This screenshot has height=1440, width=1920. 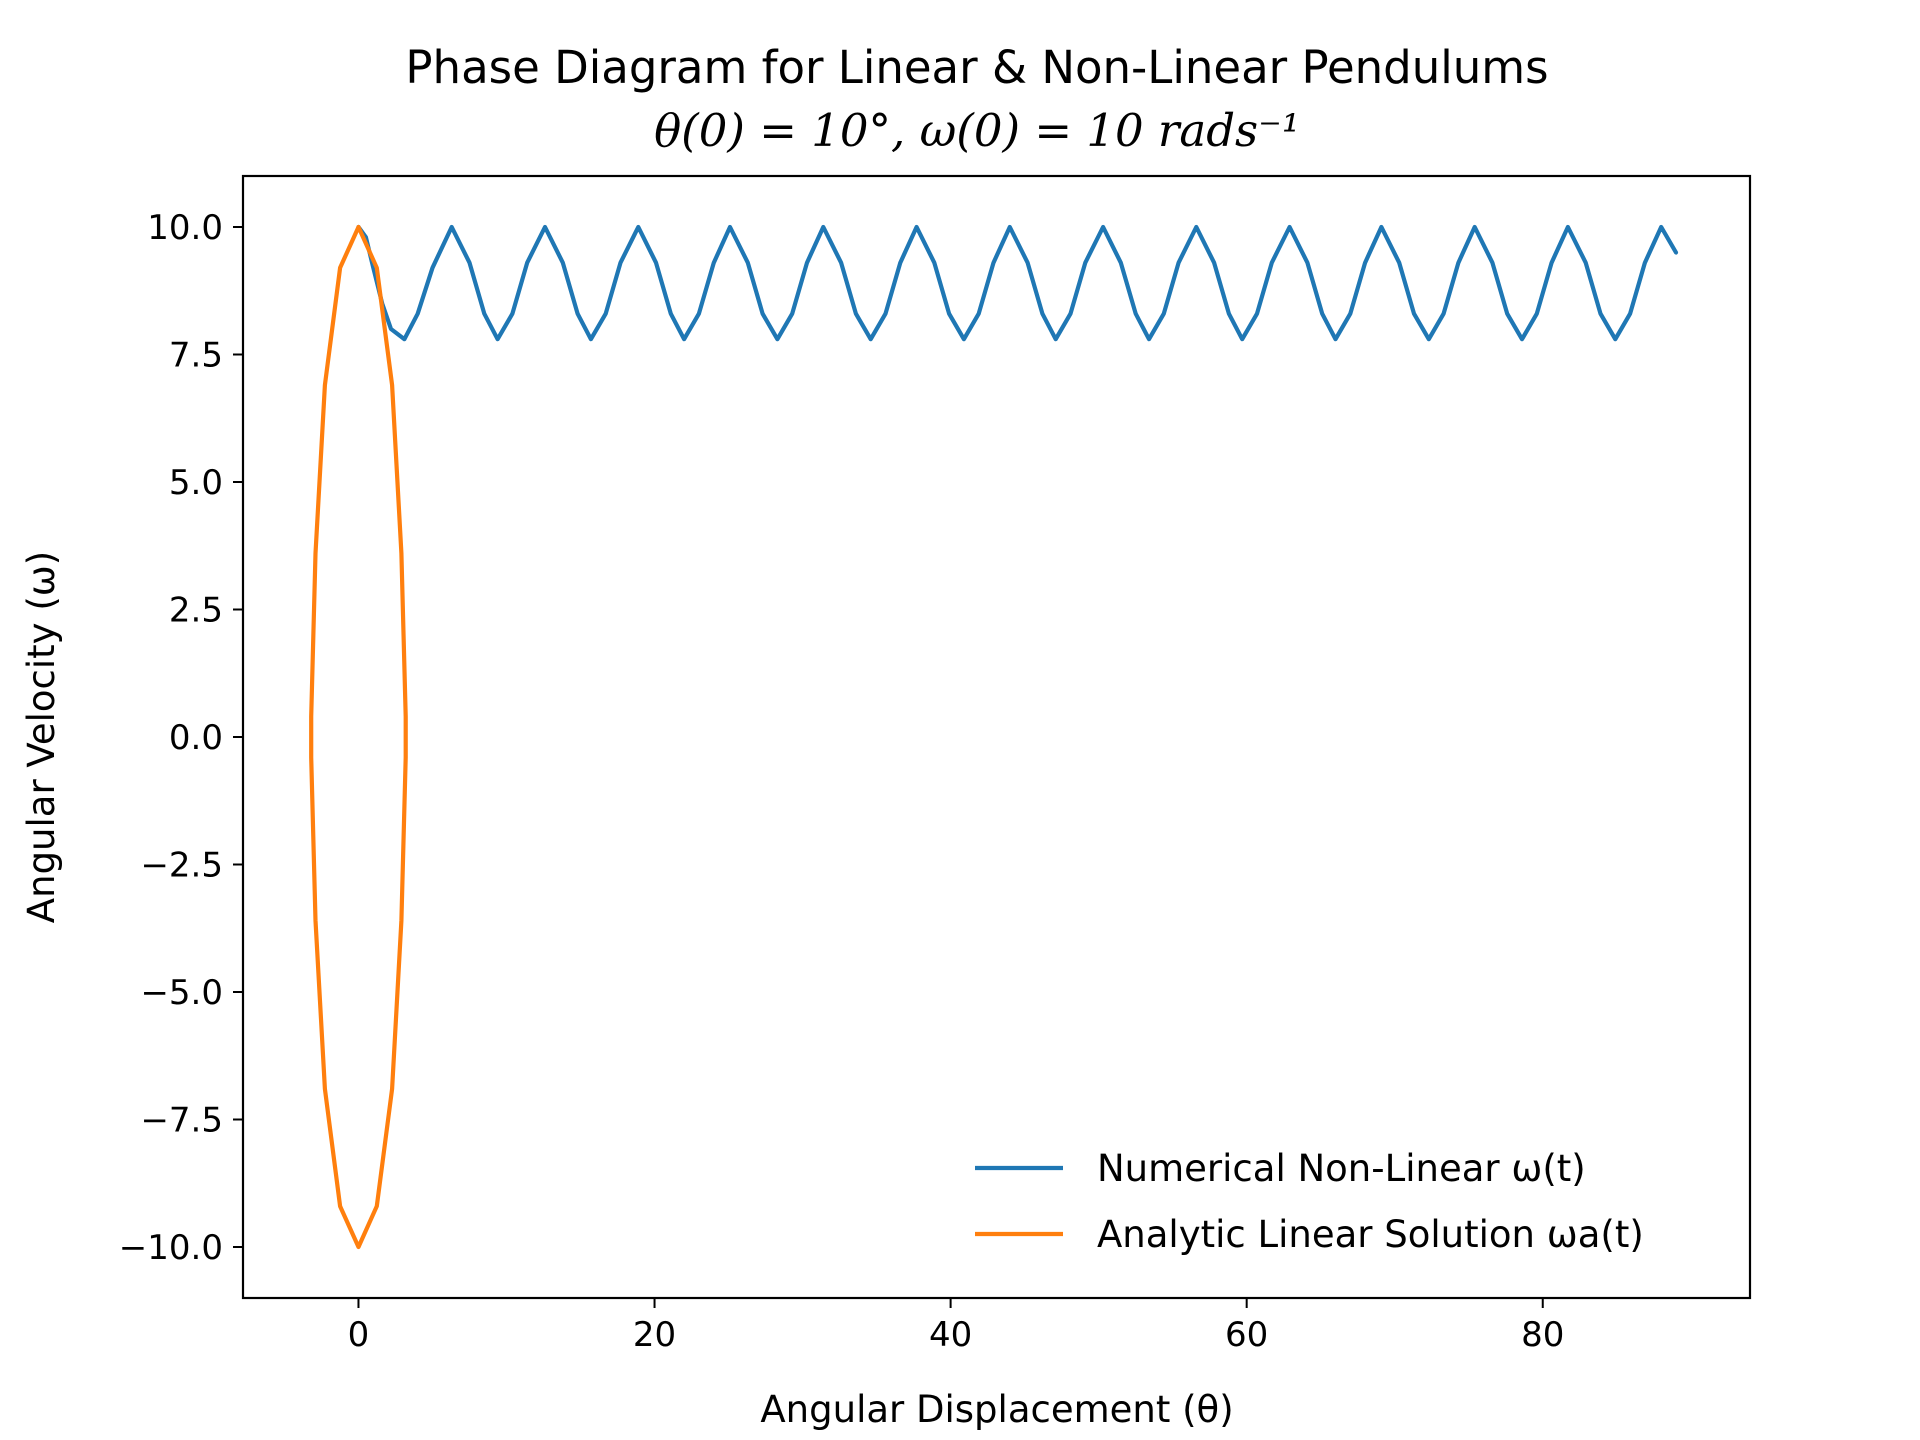 What do you see at coordinates (181, 993) in the screenshot?
I see `y-tick-label: −5.0` at bounding box center [181, 993].